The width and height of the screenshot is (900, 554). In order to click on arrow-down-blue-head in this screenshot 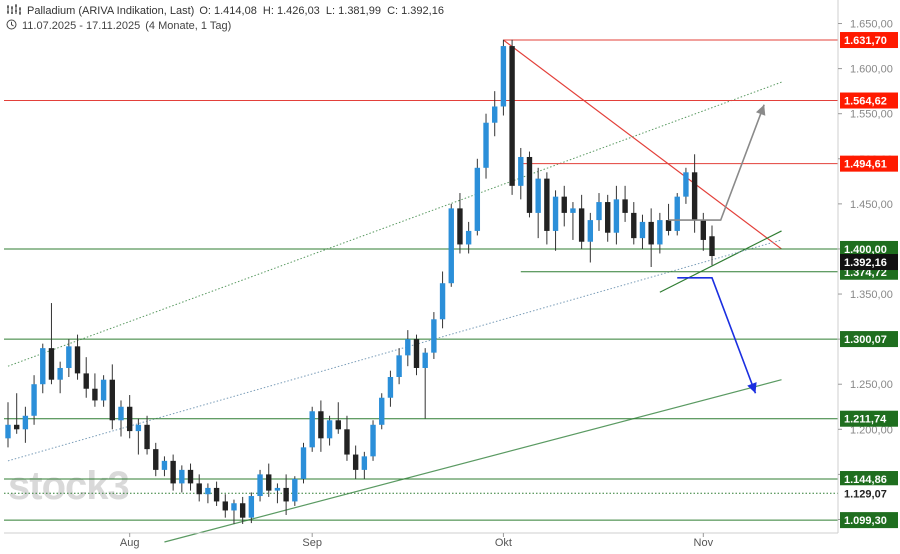, I will do `click(752, 388)`.